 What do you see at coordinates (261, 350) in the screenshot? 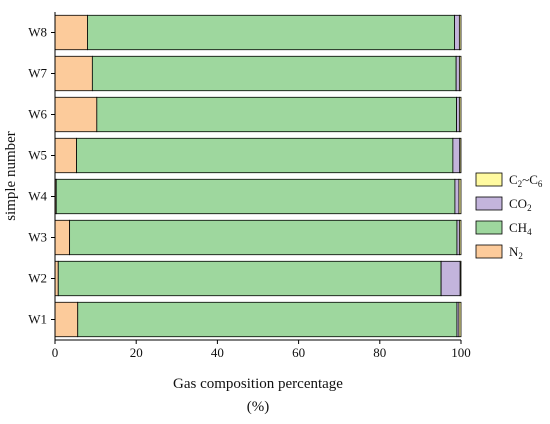
I see `x-tick-labels: 0 20 40 60 80 100` at bounding box center [261, 350].